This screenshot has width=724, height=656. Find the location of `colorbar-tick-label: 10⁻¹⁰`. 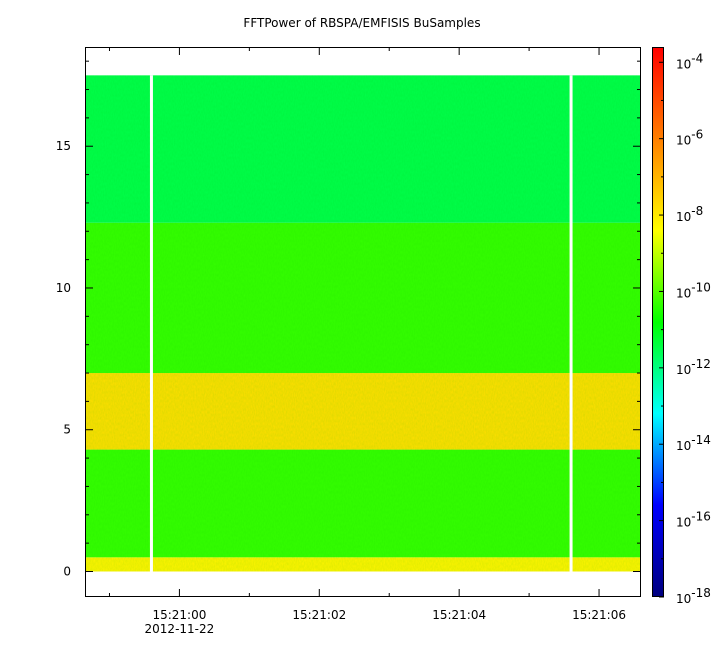

colorbar-tick-label: 10⁻¹⁰ is located at coordinates (693, 290).